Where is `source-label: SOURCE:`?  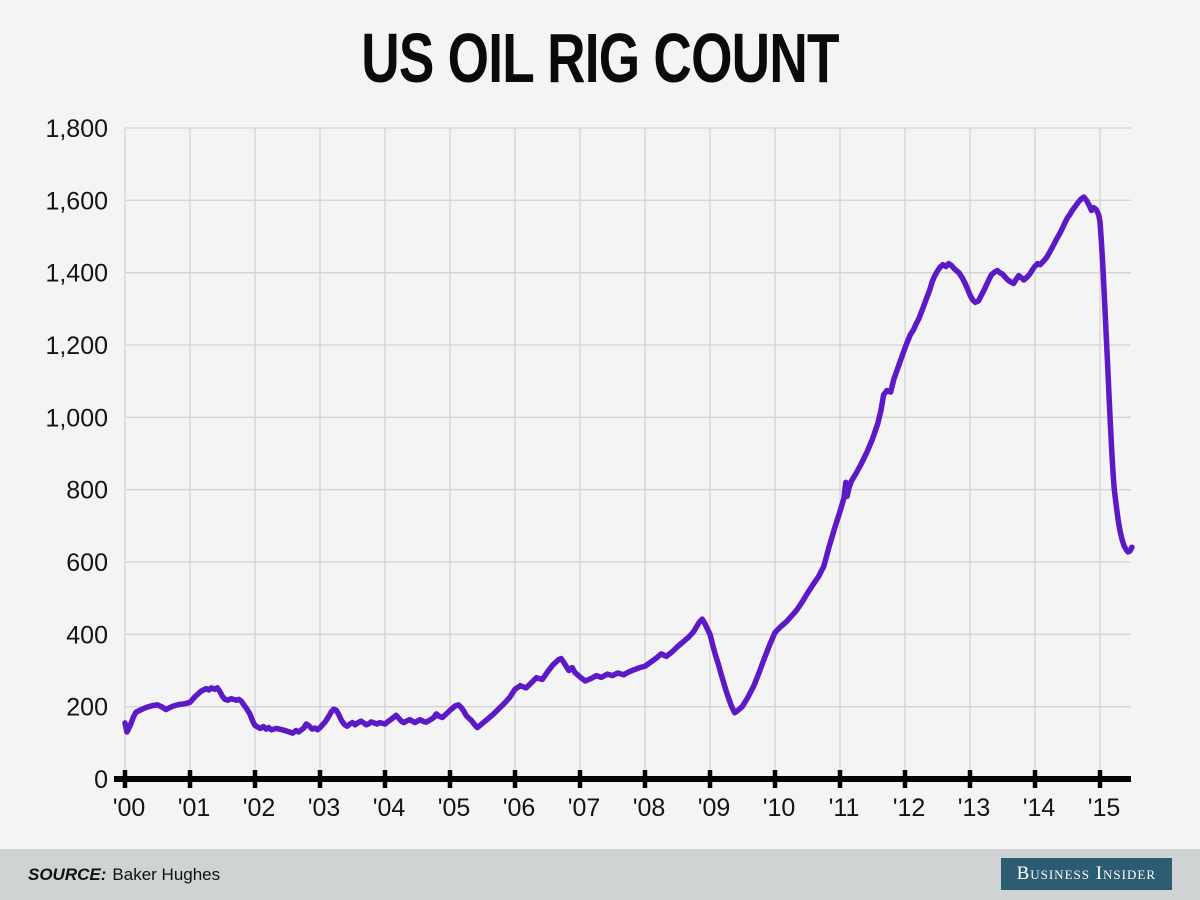
source-label: SOURCE: is located at coordinates (67, 874).